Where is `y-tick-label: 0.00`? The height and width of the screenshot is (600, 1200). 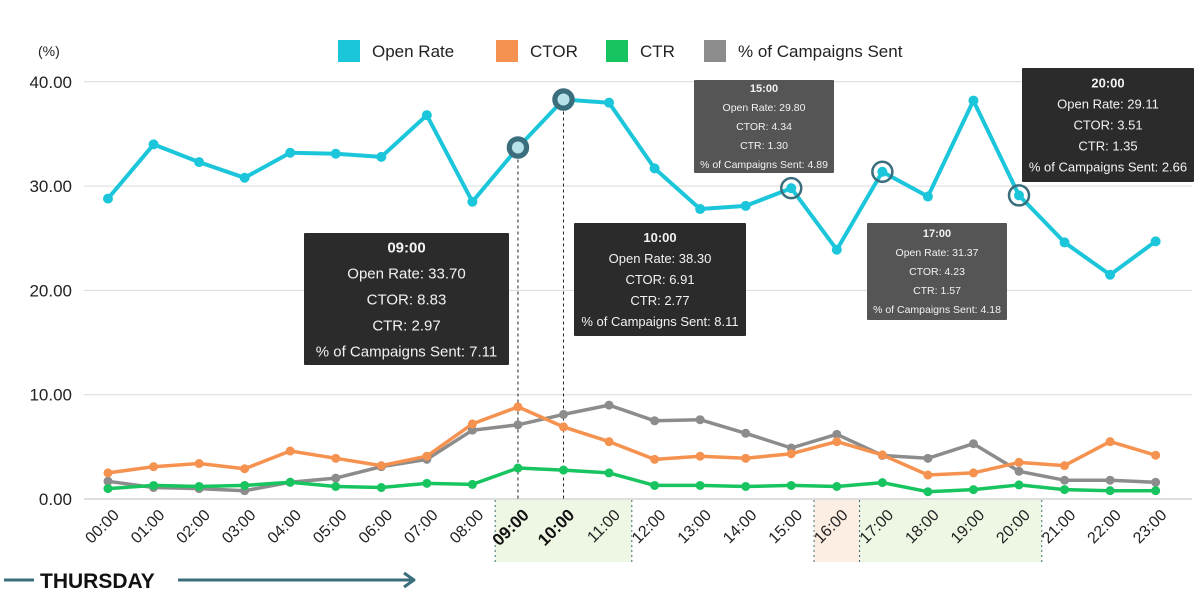 y-tick-label: 0.00 is located at coordinates (55, 499).